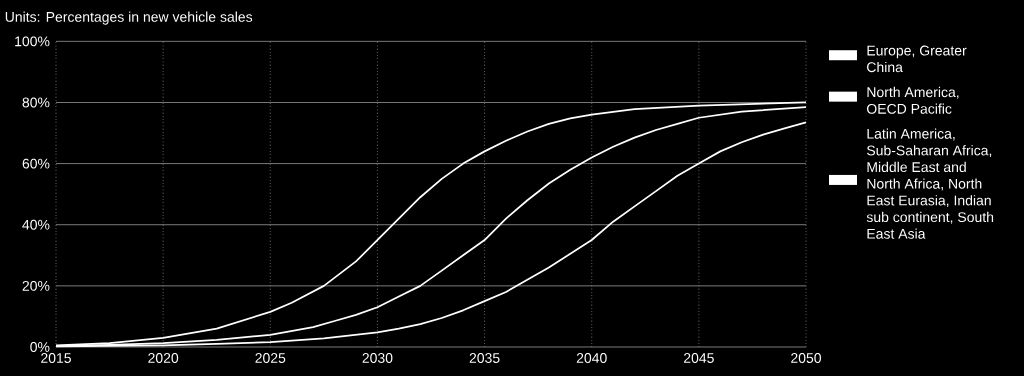  I want to click on x-tick-label: 2030, so click(377, 358).